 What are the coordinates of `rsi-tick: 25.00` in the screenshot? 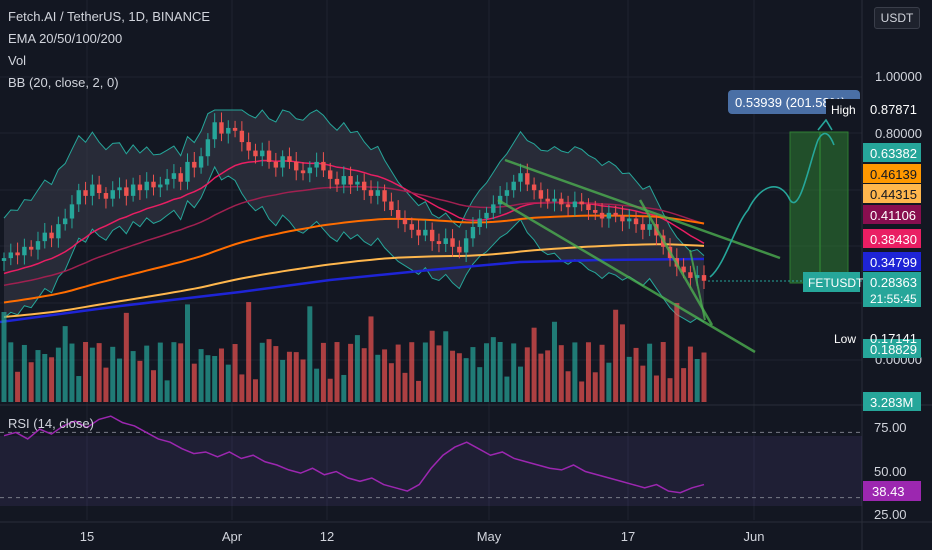 It's located at (890, 514).